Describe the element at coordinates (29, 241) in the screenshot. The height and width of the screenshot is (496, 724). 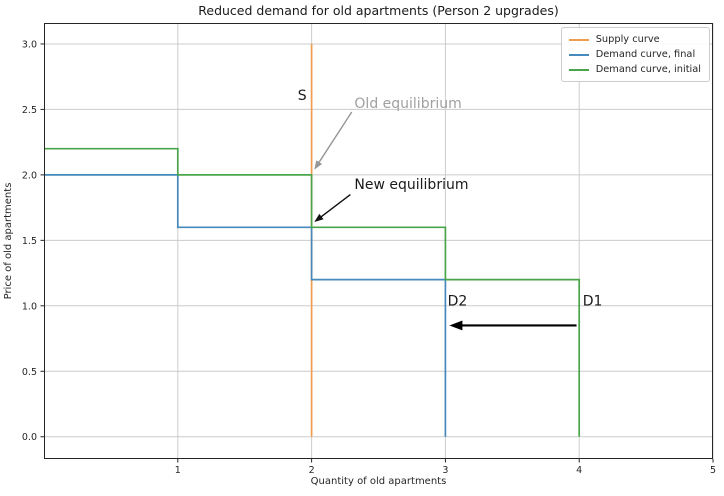
I see `y-tick-label: 1.5` at that location.